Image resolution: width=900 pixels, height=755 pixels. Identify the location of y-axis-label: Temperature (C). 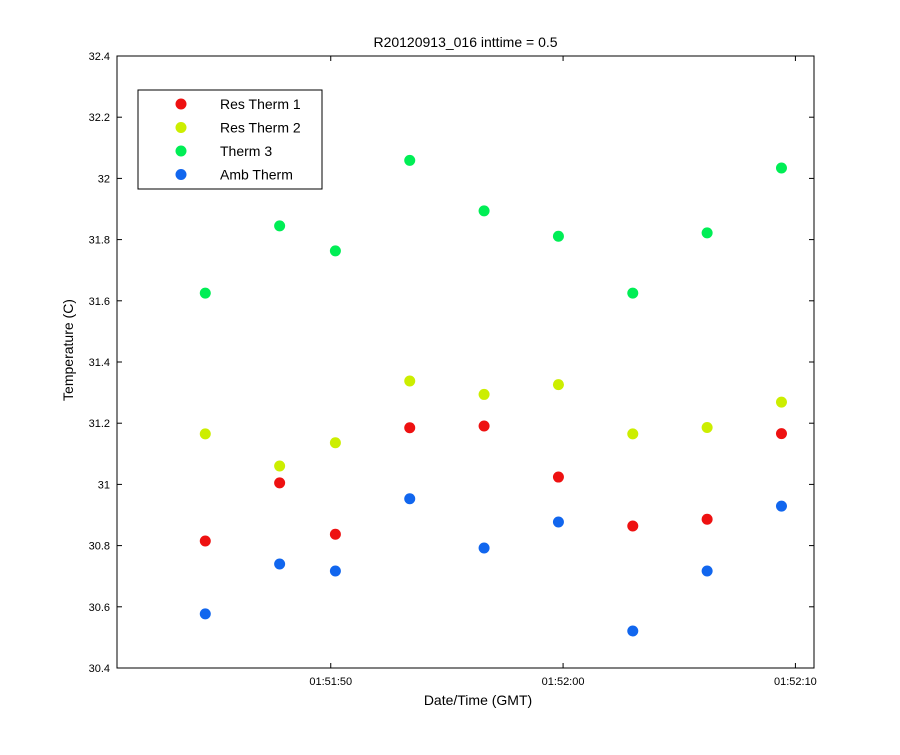
(68, 350).